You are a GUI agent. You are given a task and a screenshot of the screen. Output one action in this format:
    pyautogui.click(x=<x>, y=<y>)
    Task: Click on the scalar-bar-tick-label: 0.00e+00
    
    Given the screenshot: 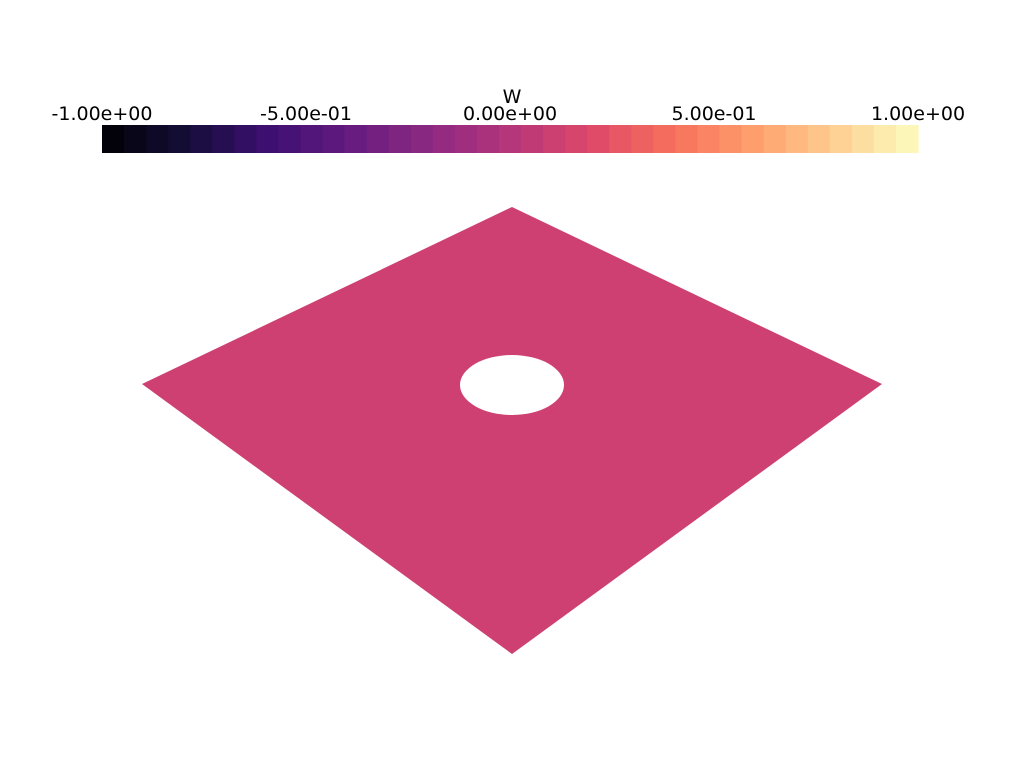 What is the action you would take?
    pyautogui.click(x=510, y=114)
    